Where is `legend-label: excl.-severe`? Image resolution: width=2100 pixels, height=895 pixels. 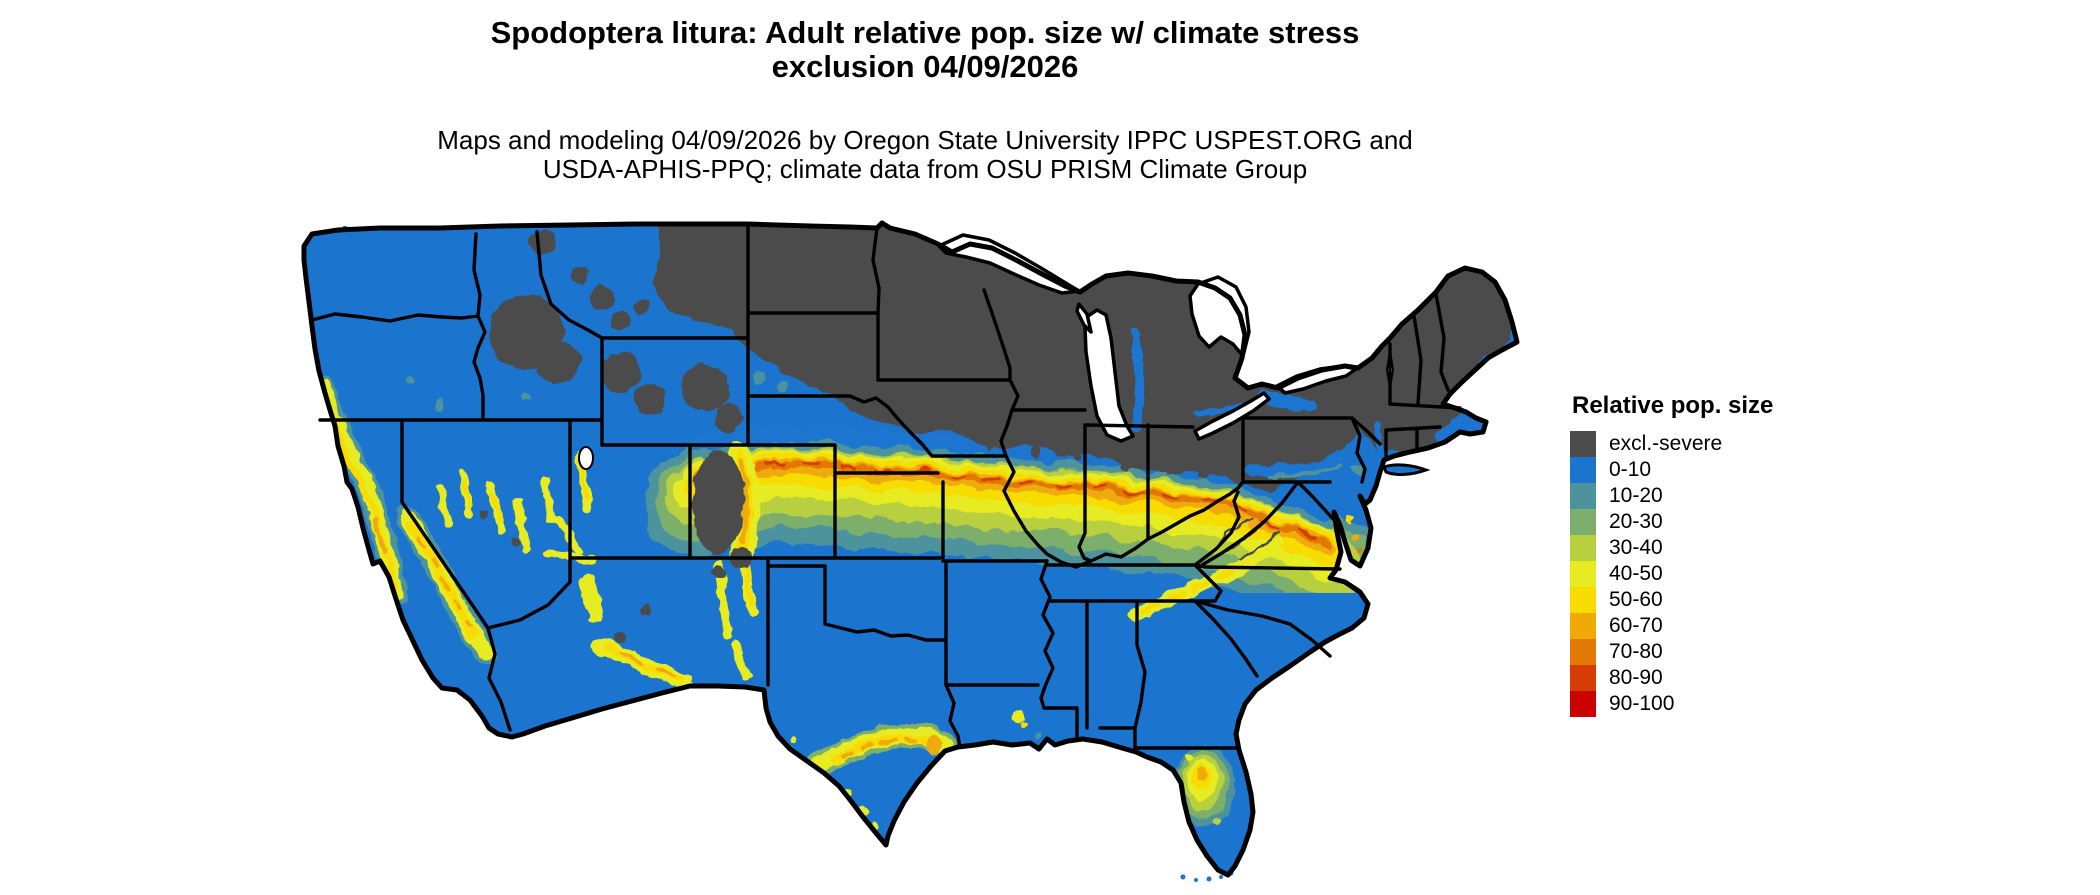
legend-label: excl.-severe is located at coordinates (1666, 443).